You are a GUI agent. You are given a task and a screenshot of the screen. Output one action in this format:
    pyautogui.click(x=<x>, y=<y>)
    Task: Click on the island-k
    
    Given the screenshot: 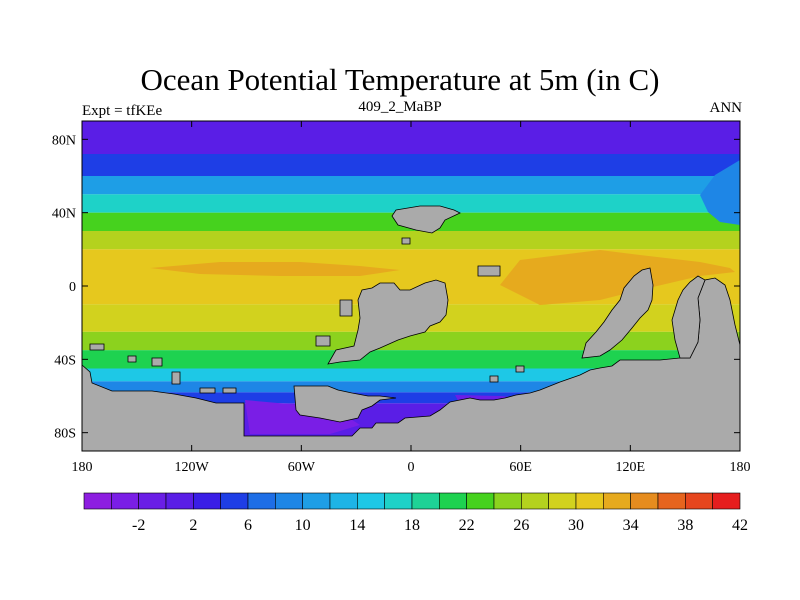 What is the action you would take?
    pyautogui.click(x=494, y=379)
    